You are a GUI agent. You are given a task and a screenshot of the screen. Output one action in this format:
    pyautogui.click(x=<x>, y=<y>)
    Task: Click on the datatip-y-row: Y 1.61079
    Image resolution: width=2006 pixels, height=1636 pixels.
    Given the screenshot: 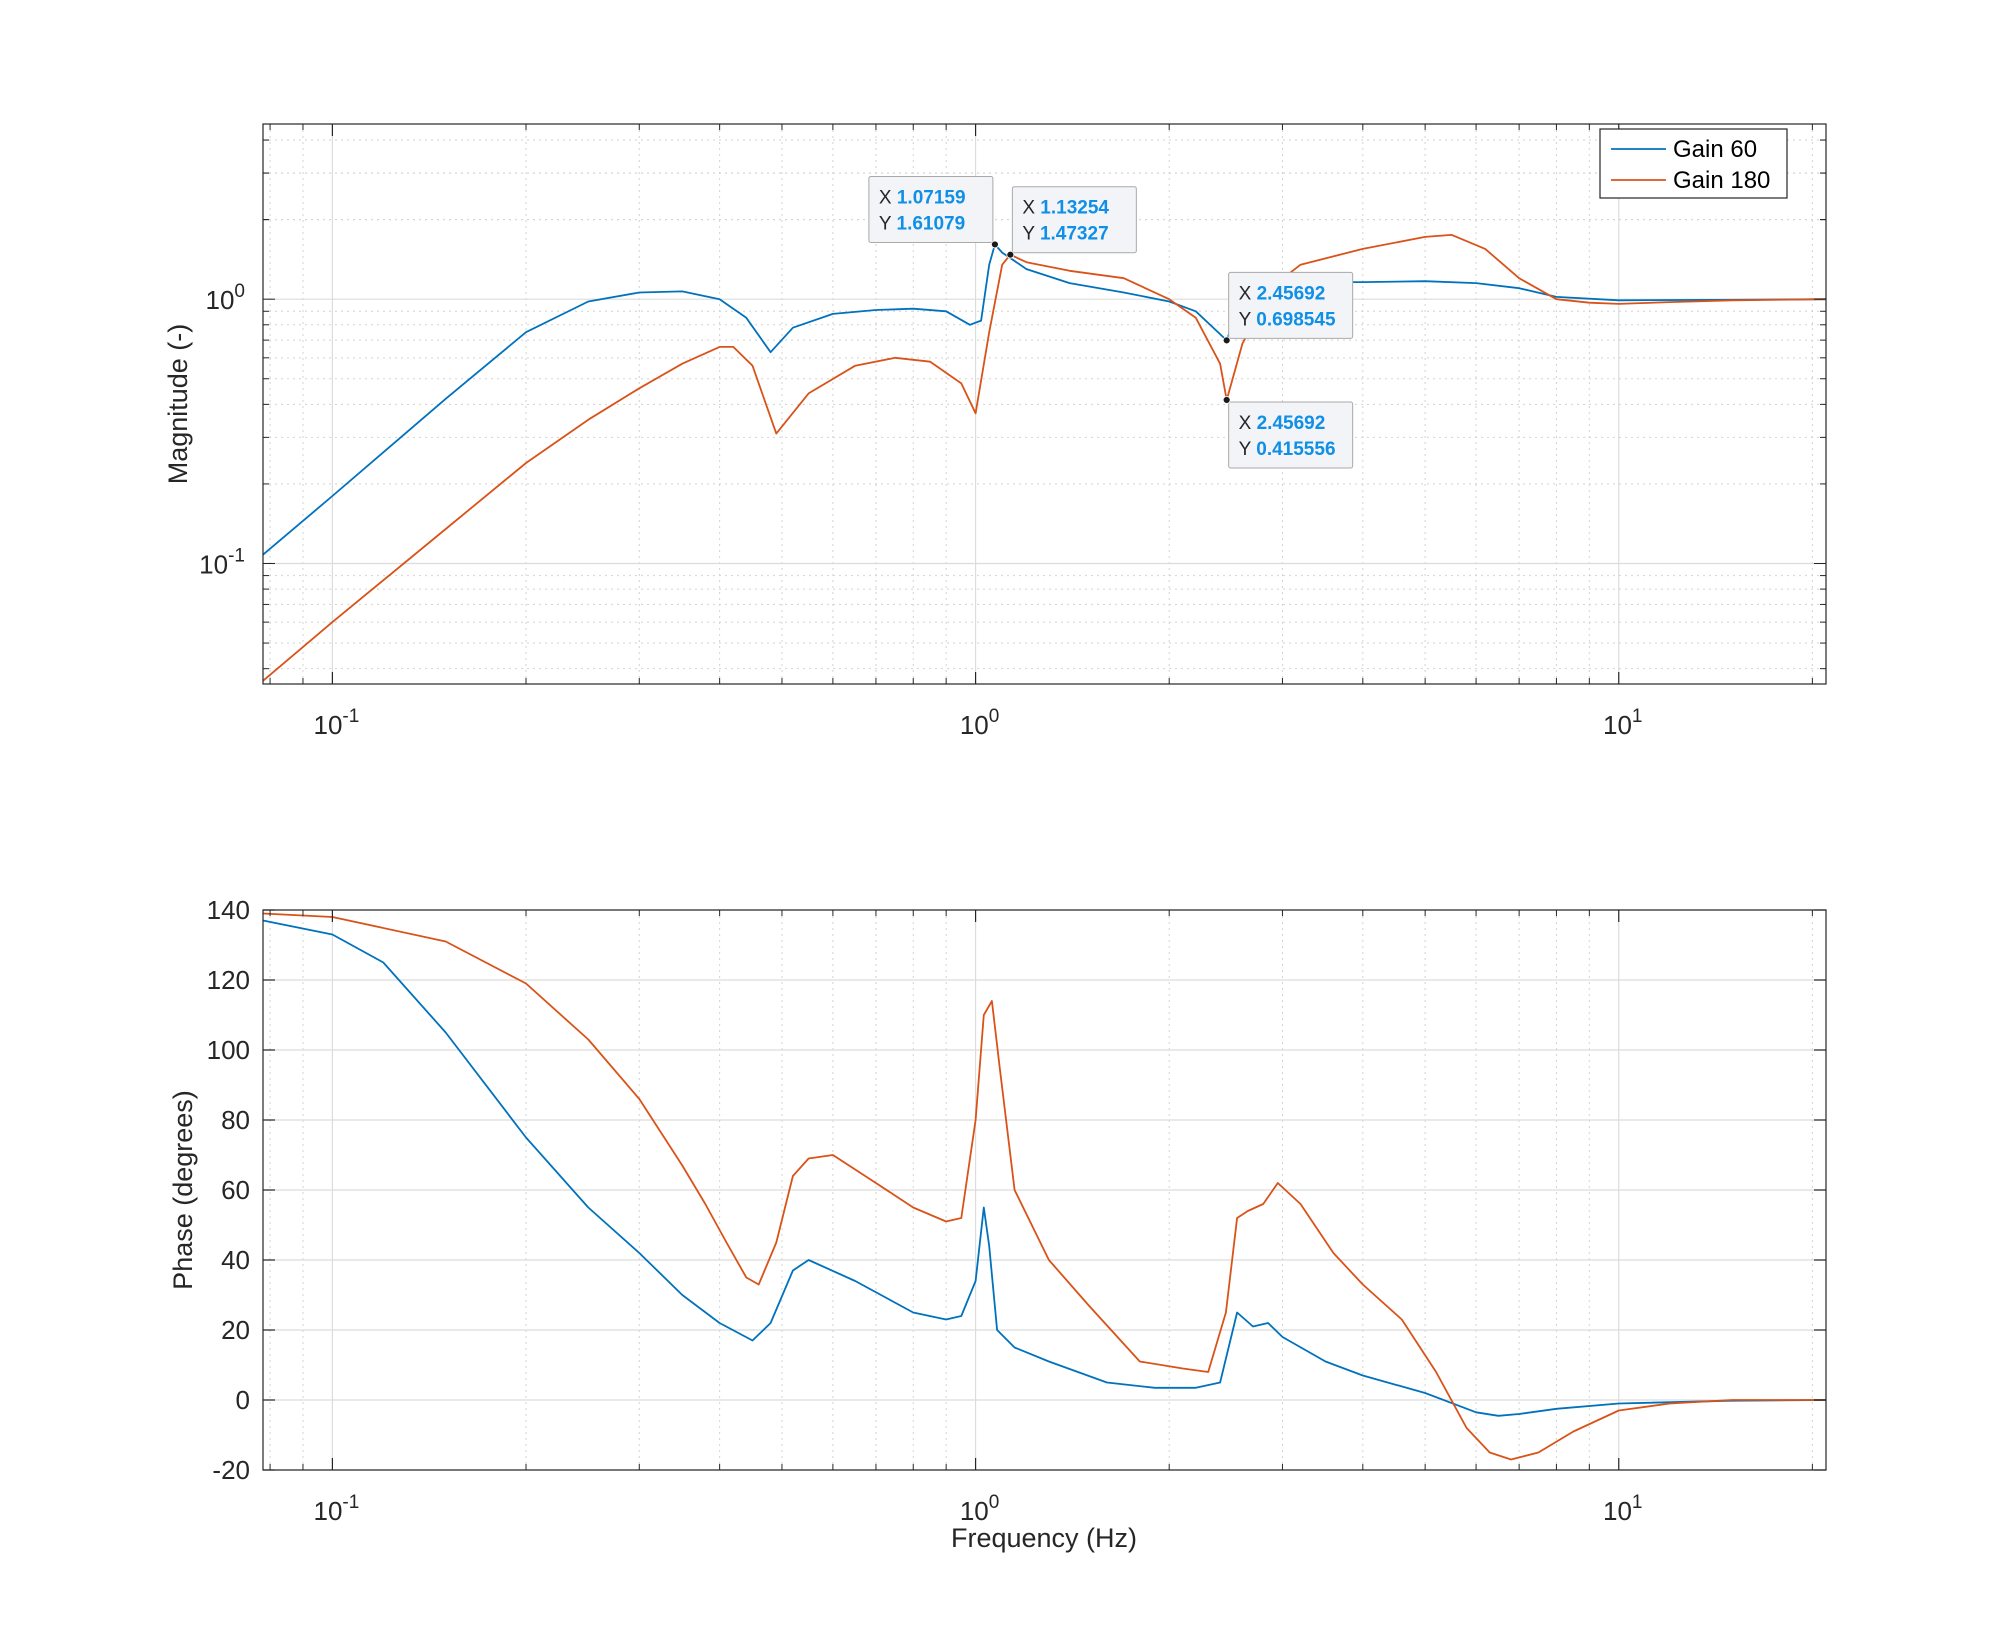 What is the action you would take?
    pyautogui.click(x=922, y=223)
    